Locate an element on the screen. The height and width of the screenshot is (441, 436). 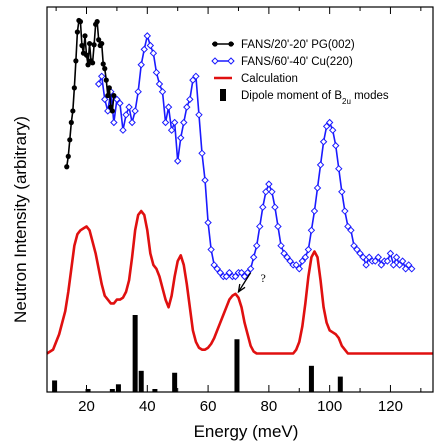
y-axis-title: Neutron Intensity (arbitrary) is located at coordinates (20, 219).